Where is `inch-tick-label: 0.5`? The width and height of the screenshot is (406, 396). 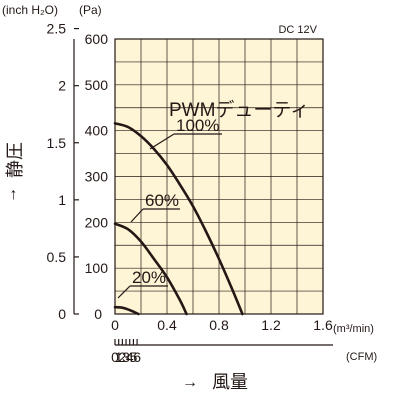 inch-tick-label: 0.5 is located at coordinates (57, 257).